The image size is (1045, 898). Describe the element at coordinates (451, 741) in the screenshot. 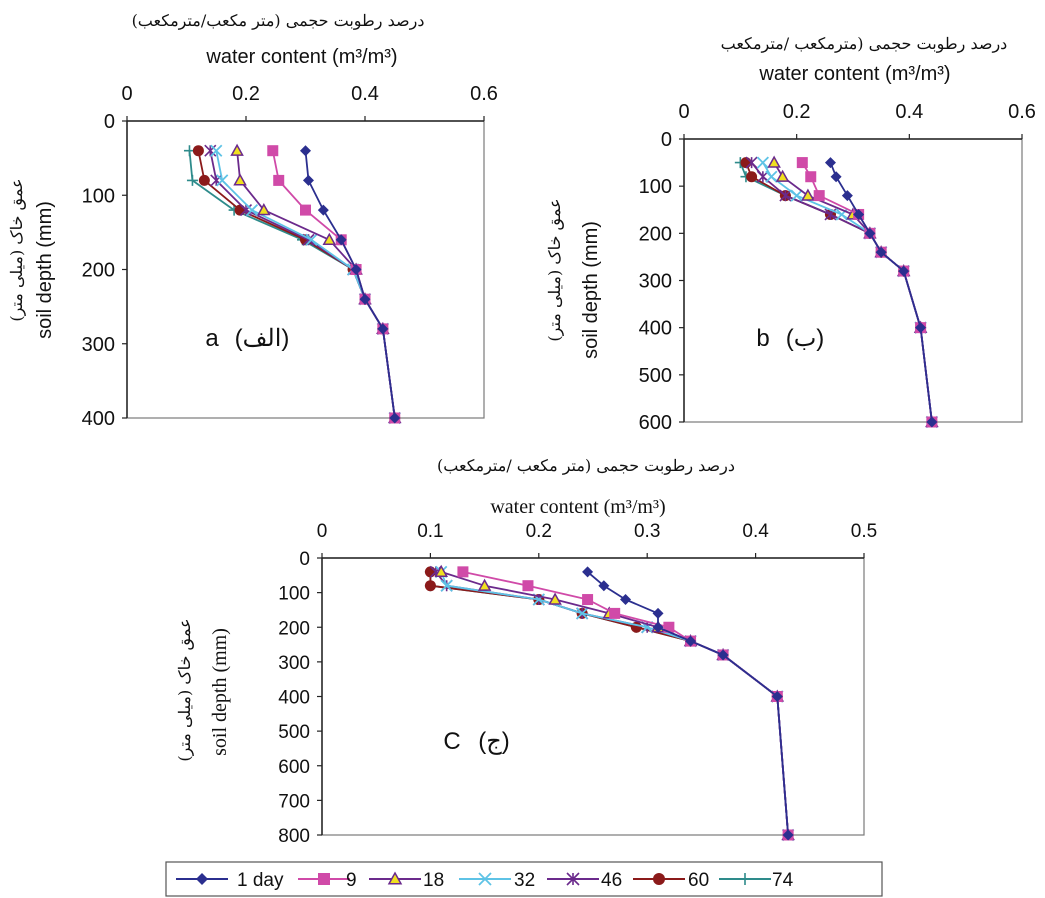

I see `panel-c-label: C` at that location.